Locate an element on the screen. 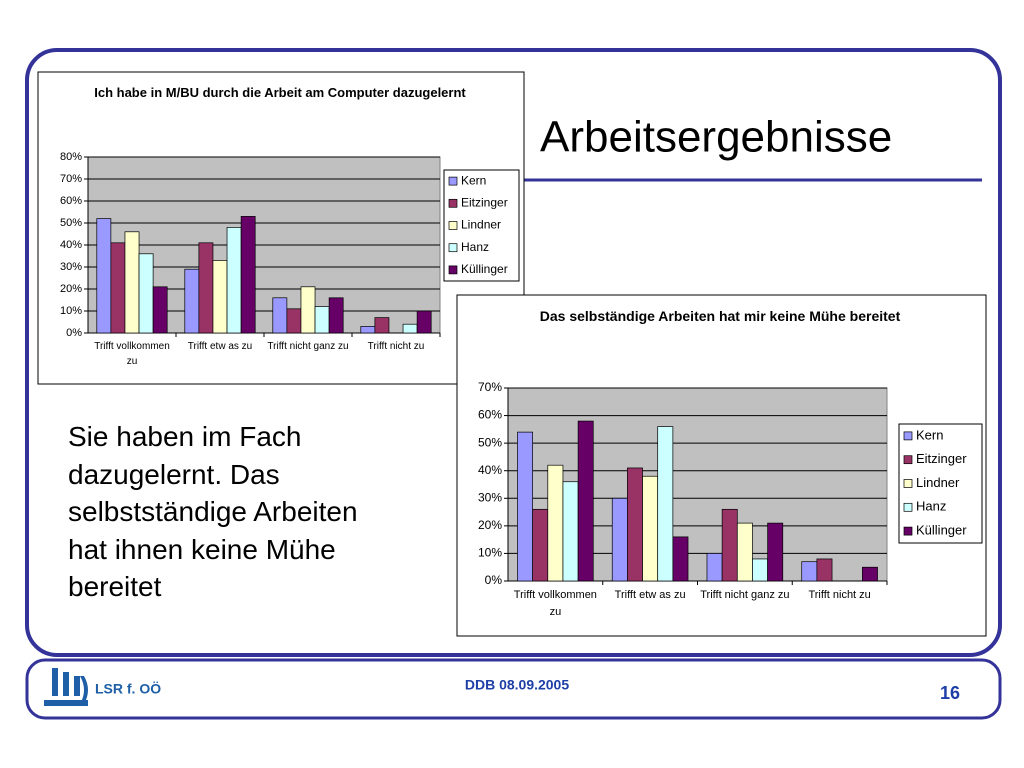 The image size is (1024, 768). footer-frame is located at coordinates (513, 689).